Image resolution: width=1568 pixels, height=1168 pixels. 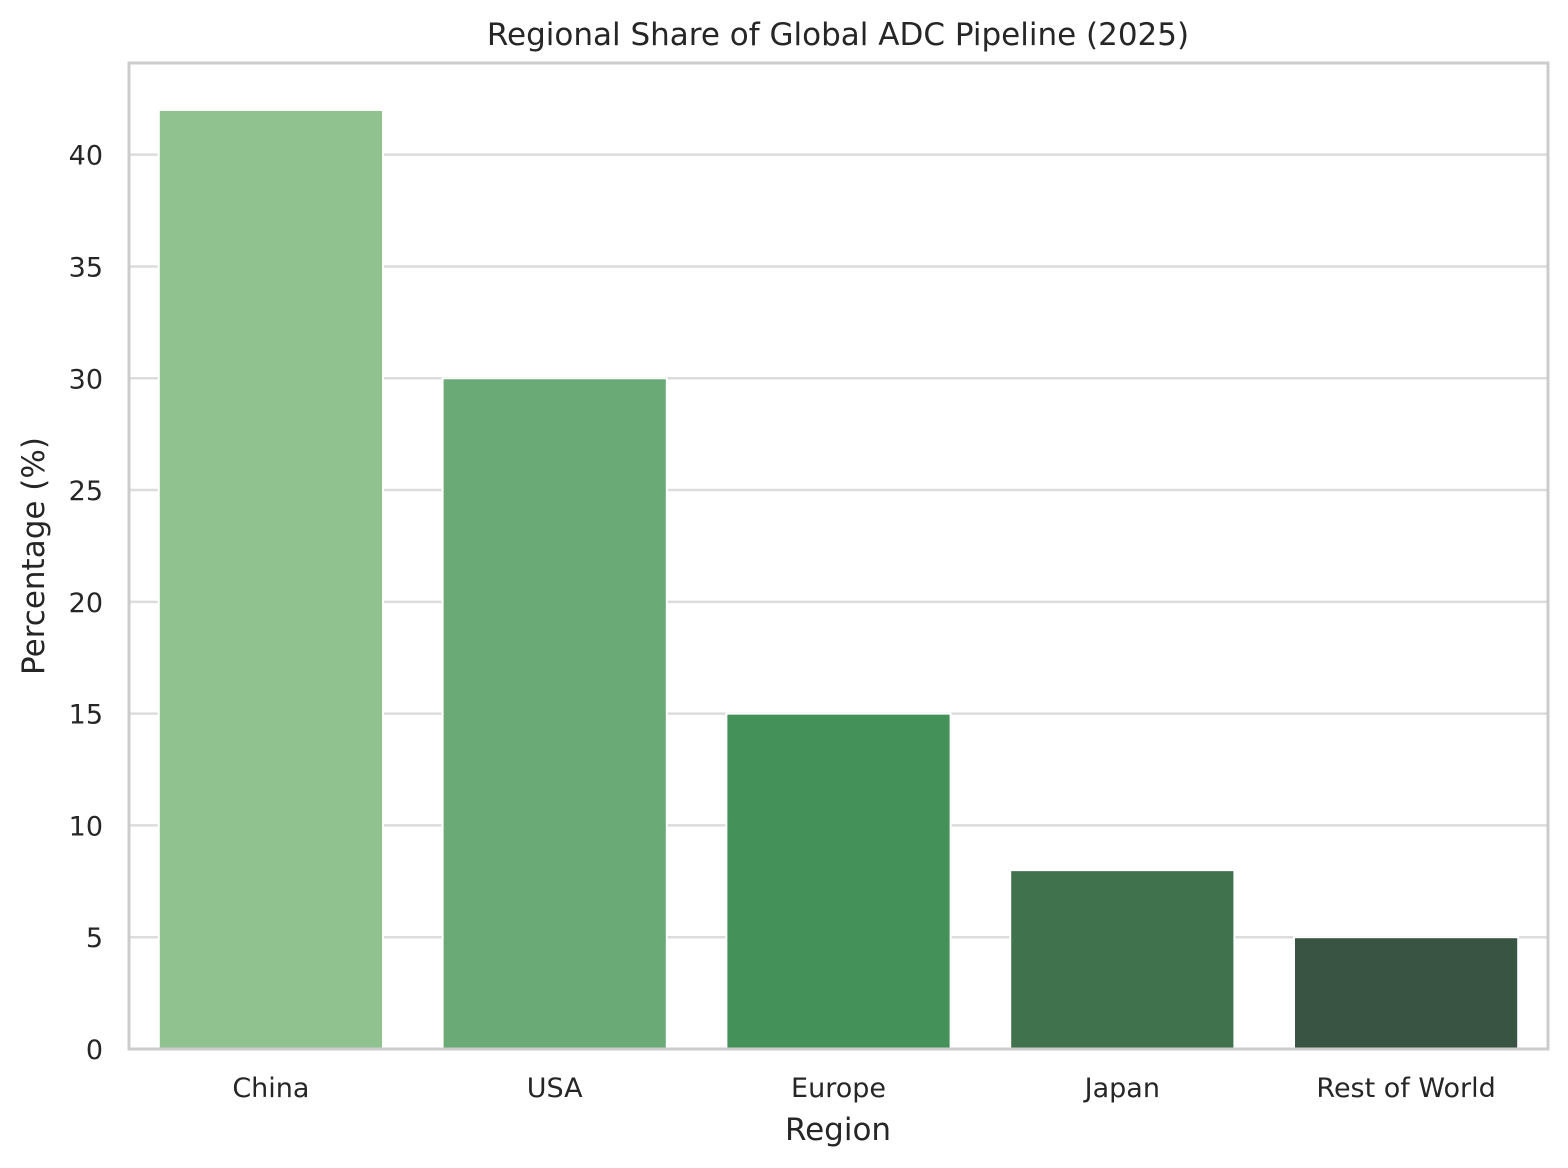 I want to click on y-tick-label: 20, so click(x=86, y=603).